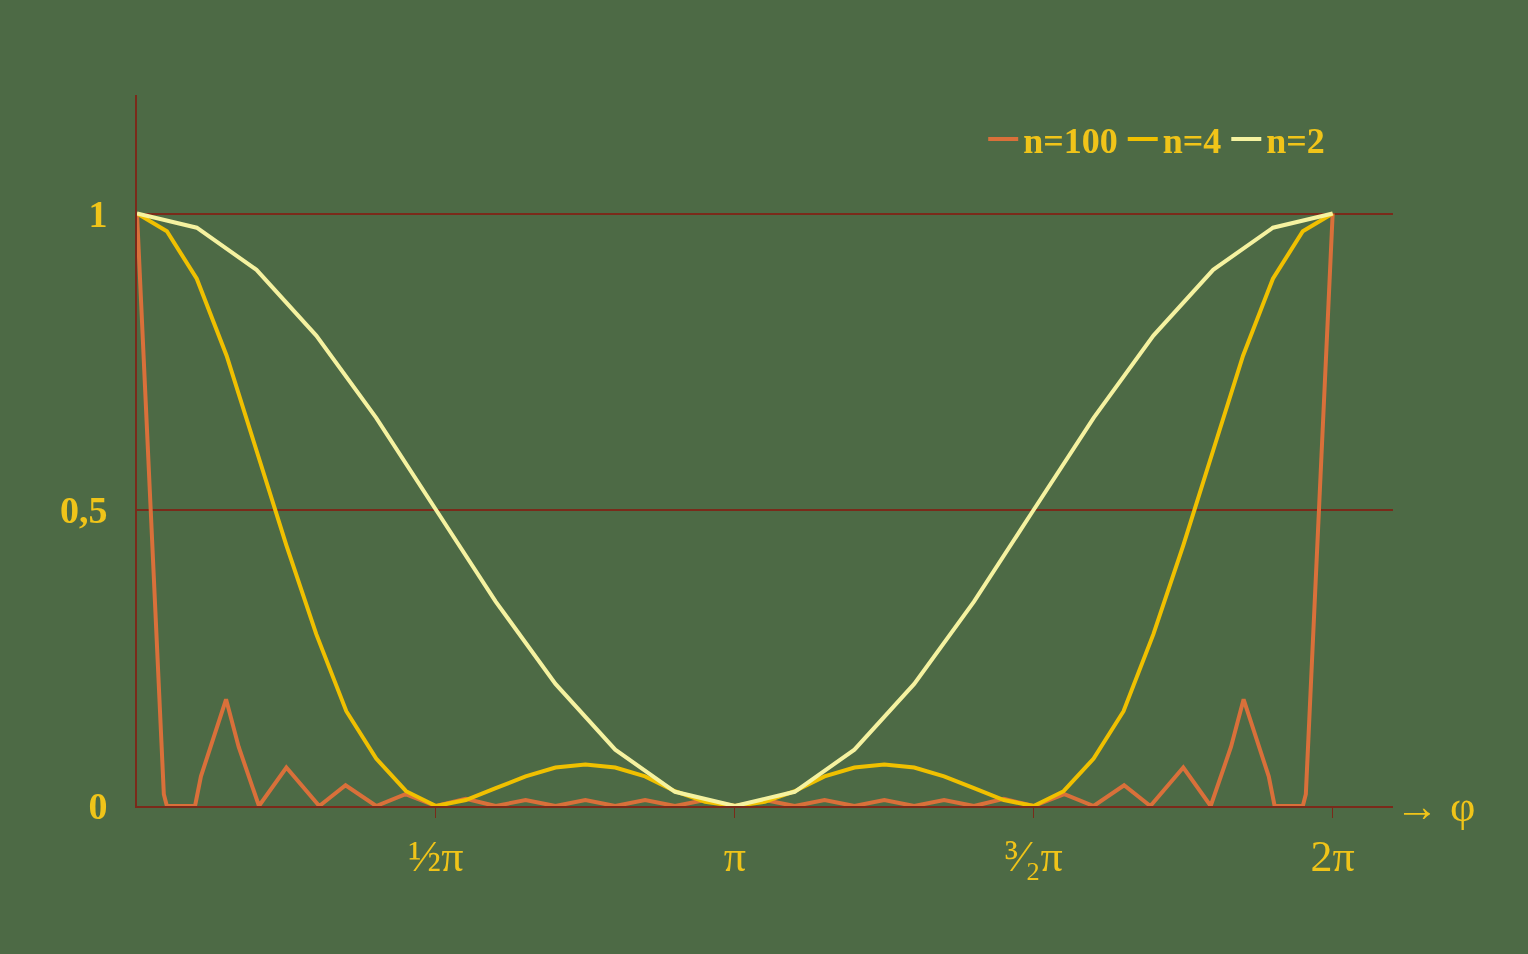  I want to click on x-axis-title: → φ, so click(1435, 806).